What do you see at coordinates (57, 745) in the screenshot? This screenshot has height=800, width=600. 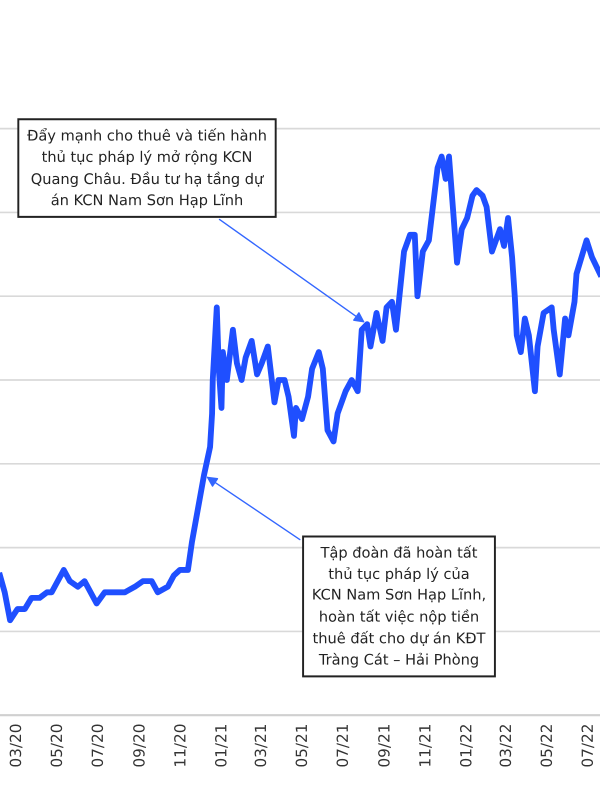 I see `x-tick-label: 05/20` at bounding box center [57, 745].